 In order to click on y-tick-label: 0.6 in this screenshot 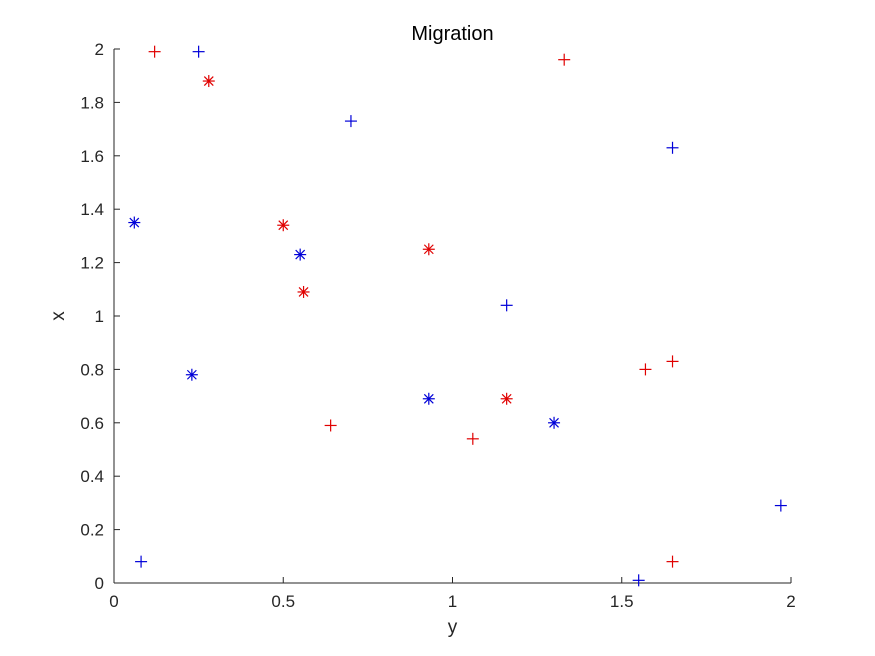, I will do `click(92, 423)`.